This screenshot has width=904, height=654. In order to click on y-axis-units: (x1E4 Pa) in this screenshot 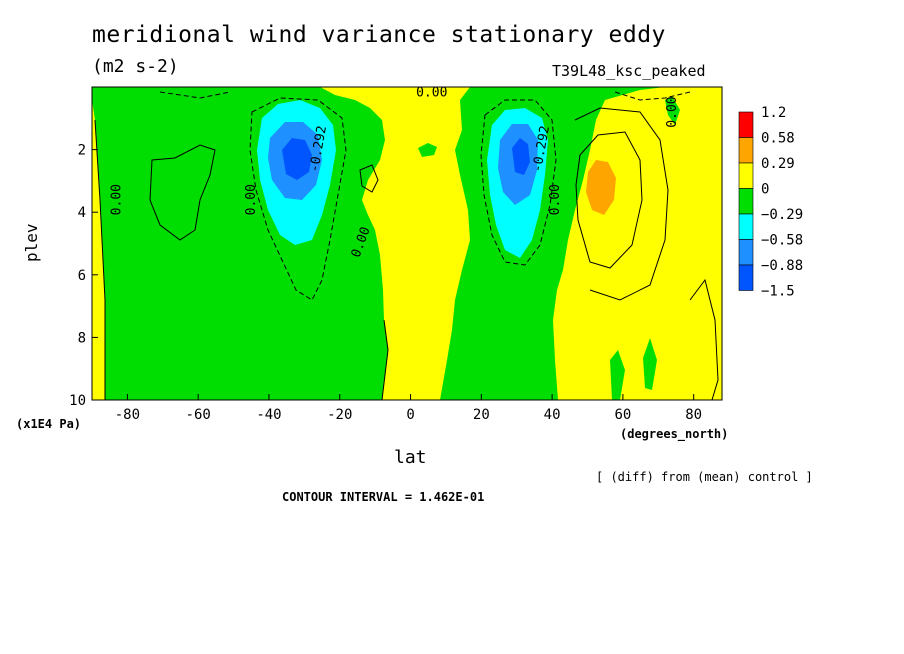, I will do `click(49, 424)`.